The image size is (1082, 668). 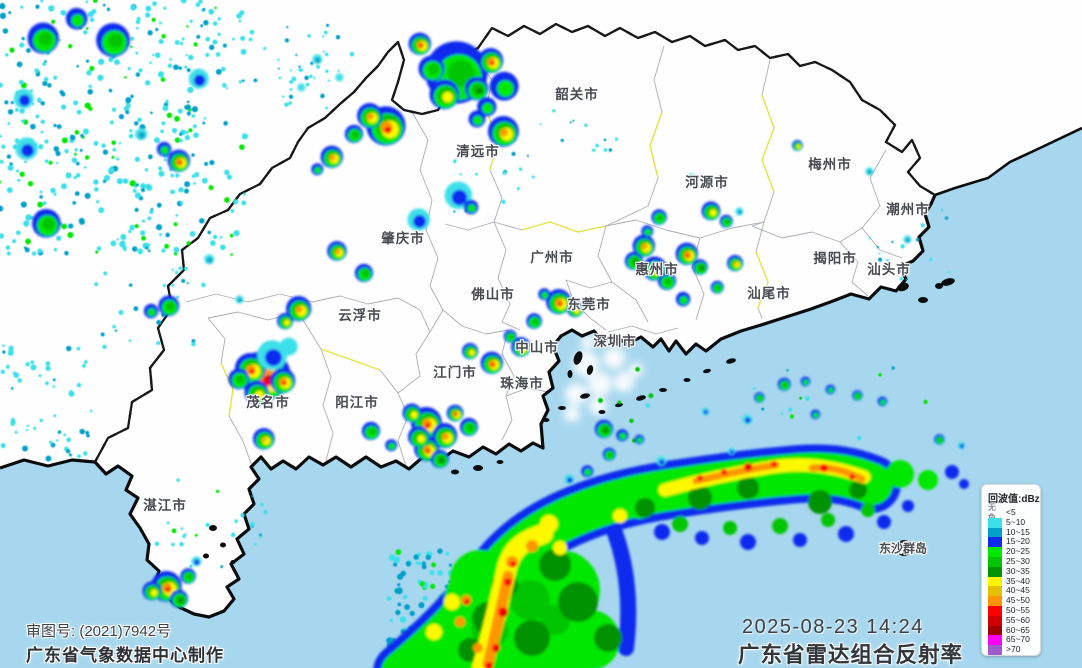 I want to click on city-label: 阳江市, so click(x=357, y=402).